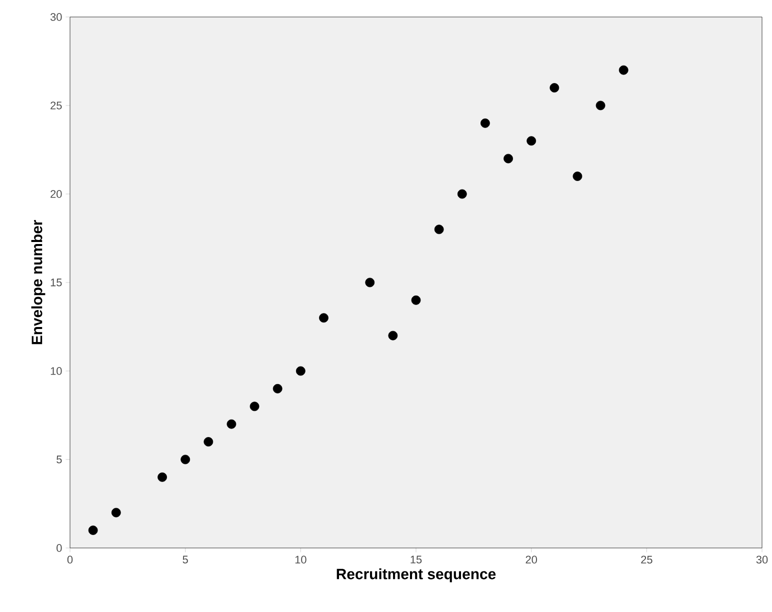 This screenshot has height=612, width=772. I want to click on x-tick-label: 25, so click(646, 560).